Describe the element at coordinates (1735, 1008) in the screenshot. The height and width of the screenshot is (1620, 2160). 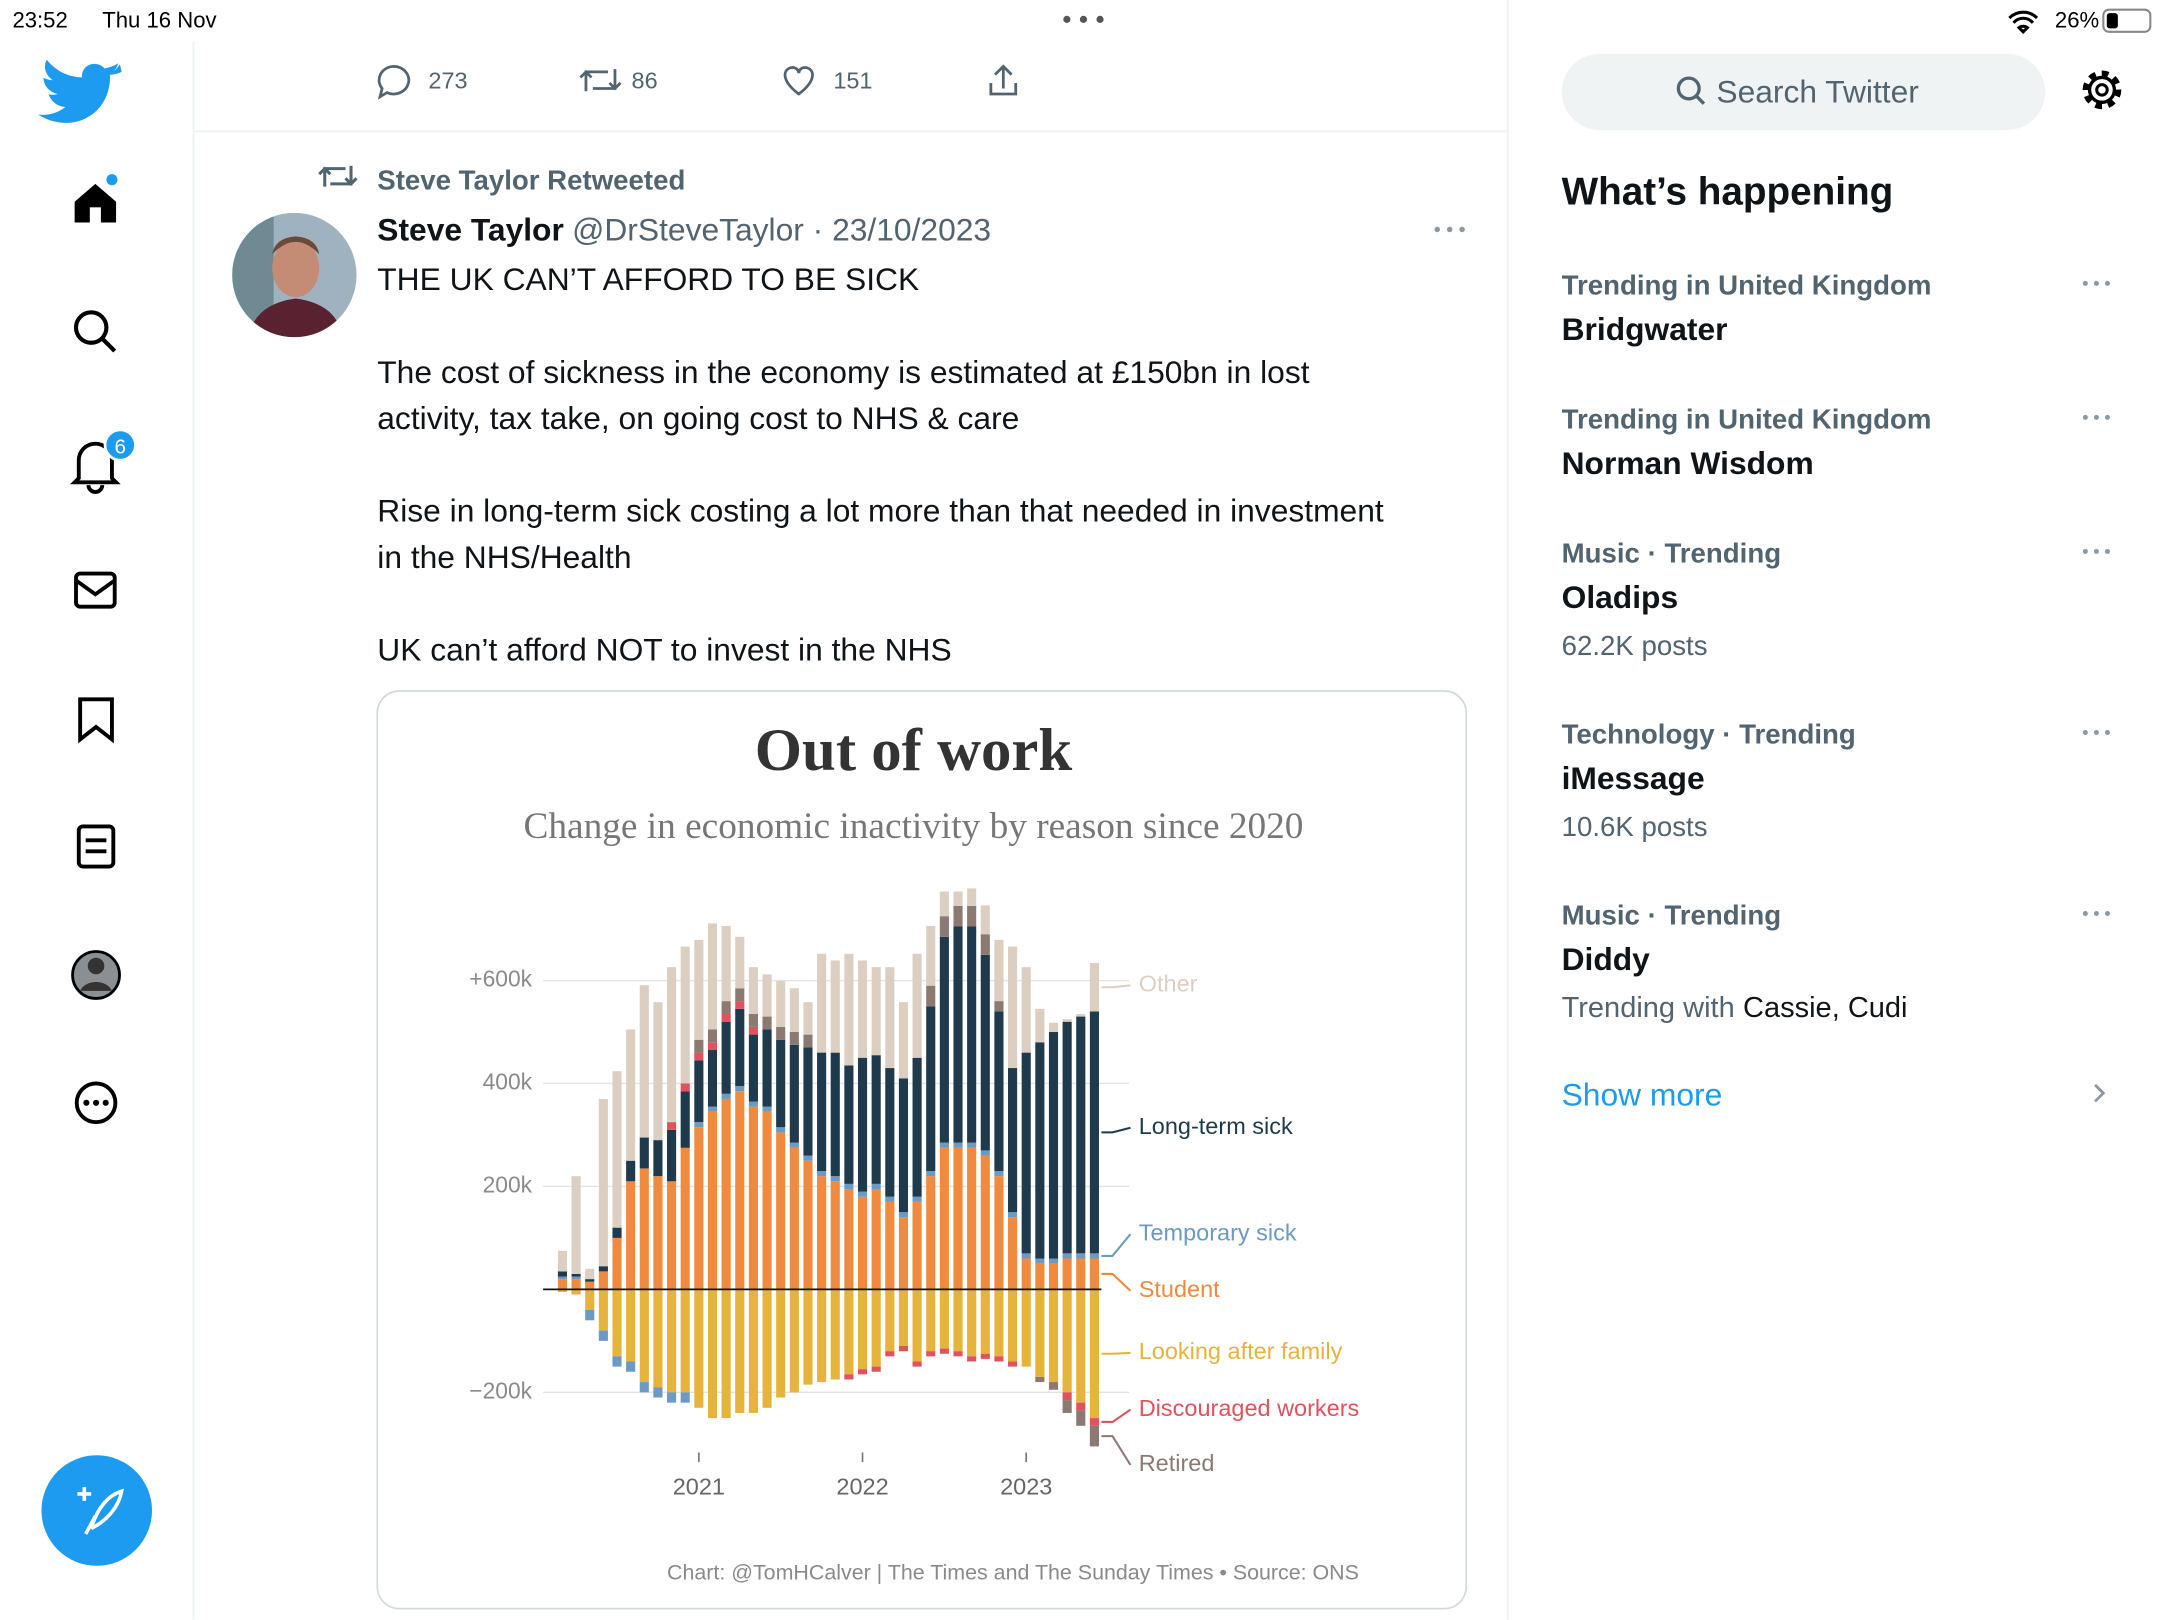
I see `trend-with: Trending with Cassie, Cudi` at that location.